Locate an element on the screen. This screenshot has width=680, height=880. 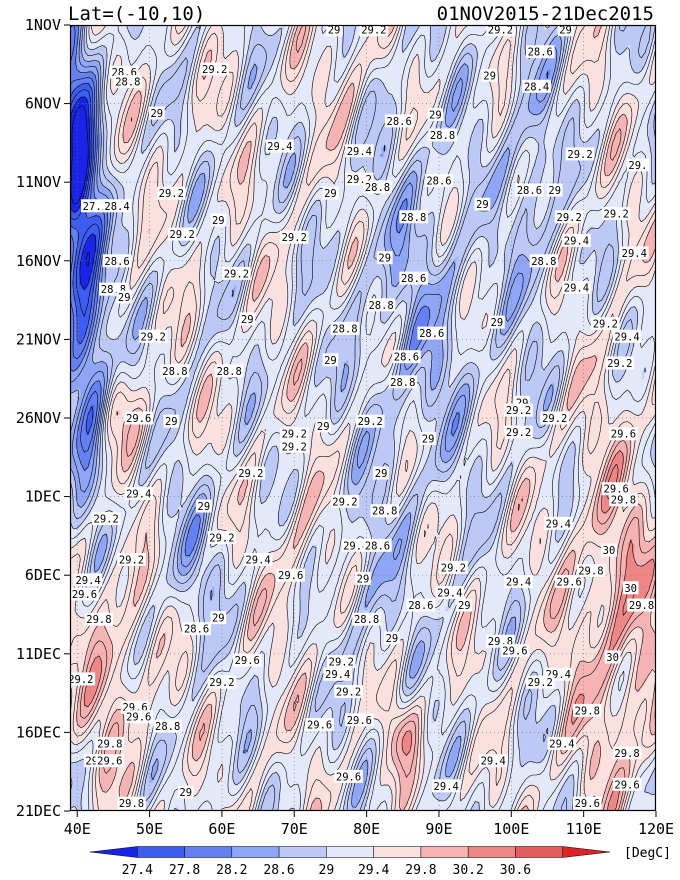
title-group: Lat=(-10,10) 01NOV2015-21Dec2015 is located at coordinates (361, 14).